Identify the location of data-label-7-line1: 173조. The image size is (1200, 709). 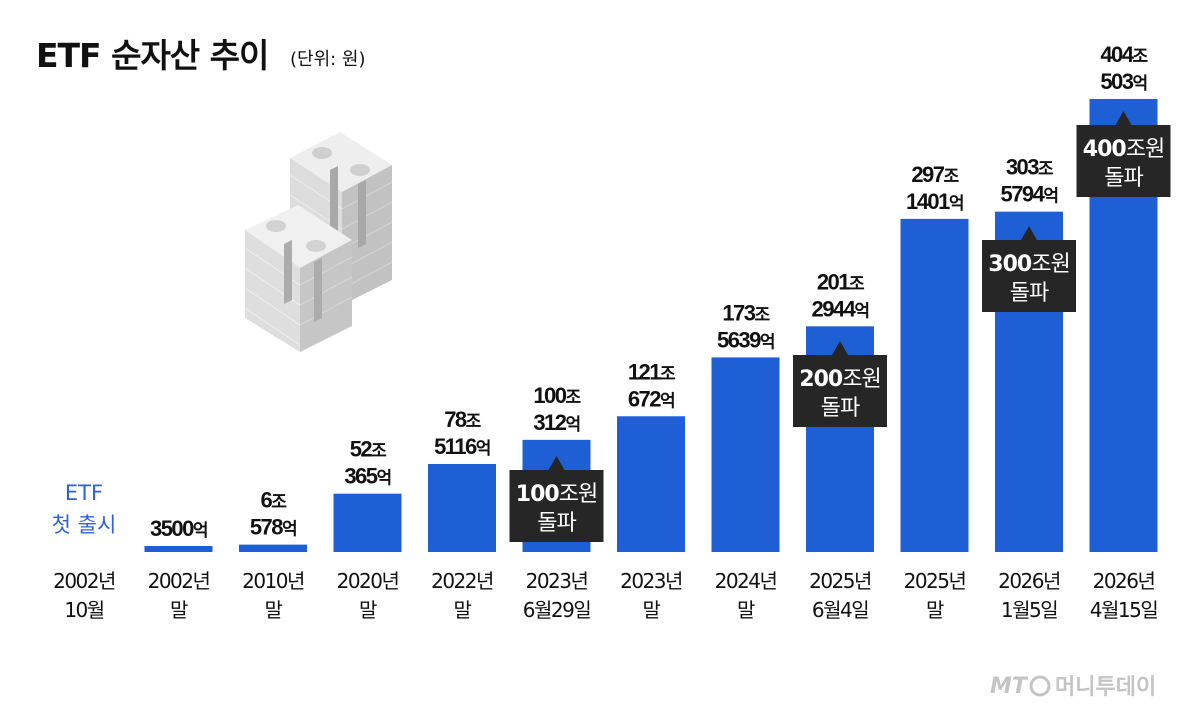
(746, 312).